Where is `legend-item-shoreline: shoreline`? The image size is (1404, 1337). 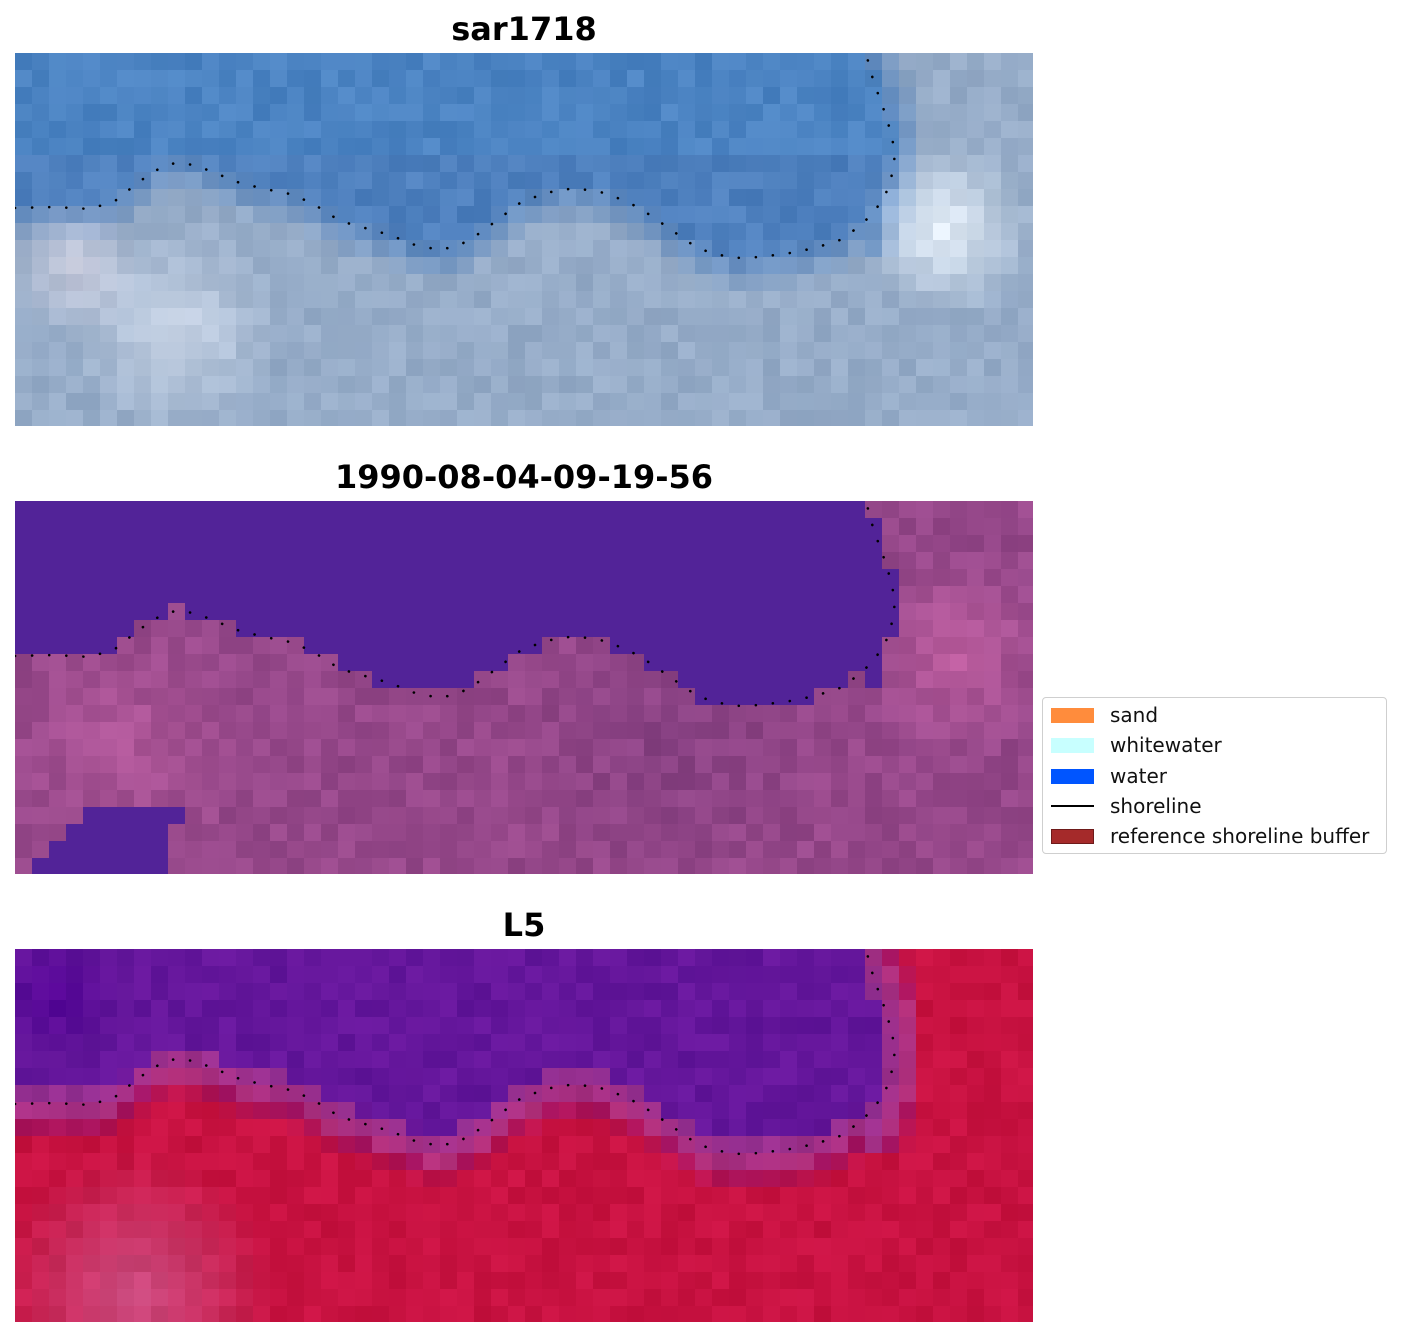 legend-item-shoreline: shoreline is located at coordinates (1126, 806).